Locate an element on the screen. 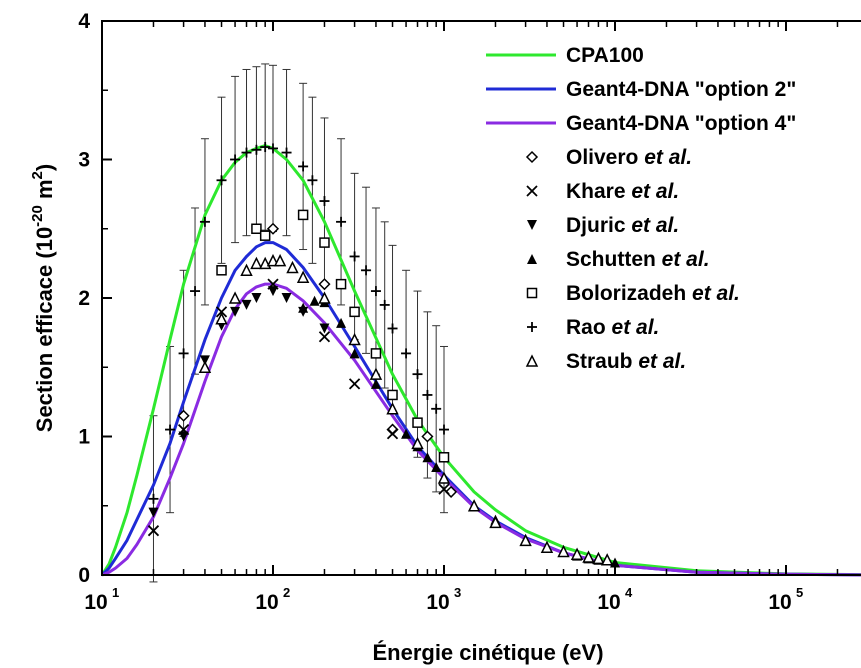  legend-marker-olivero is located at coordinates (532, 157).